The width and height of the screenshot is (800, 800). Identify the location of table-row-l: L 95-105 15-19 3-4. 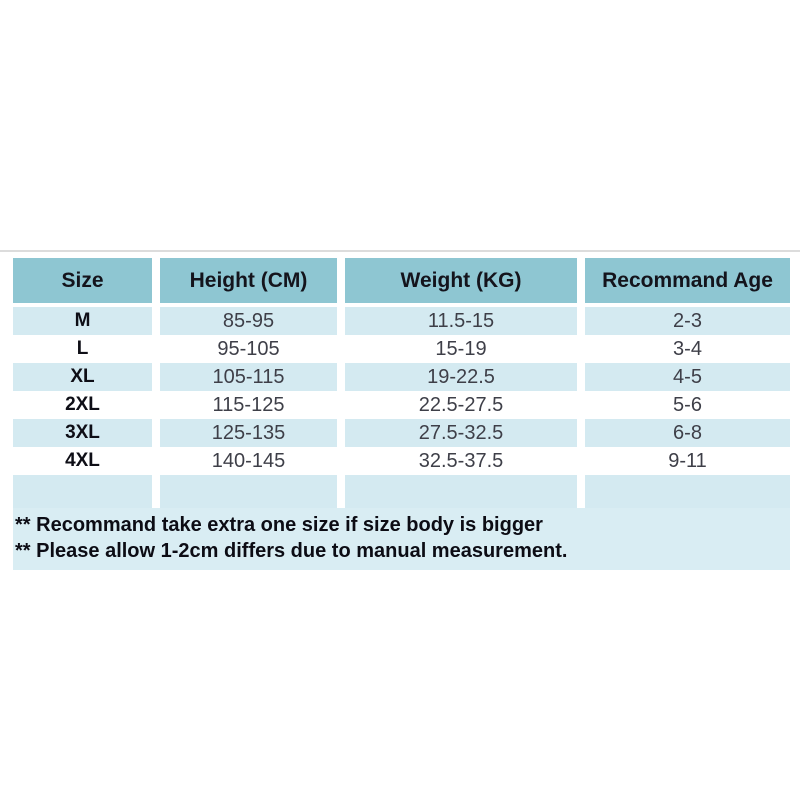
(401, 349).